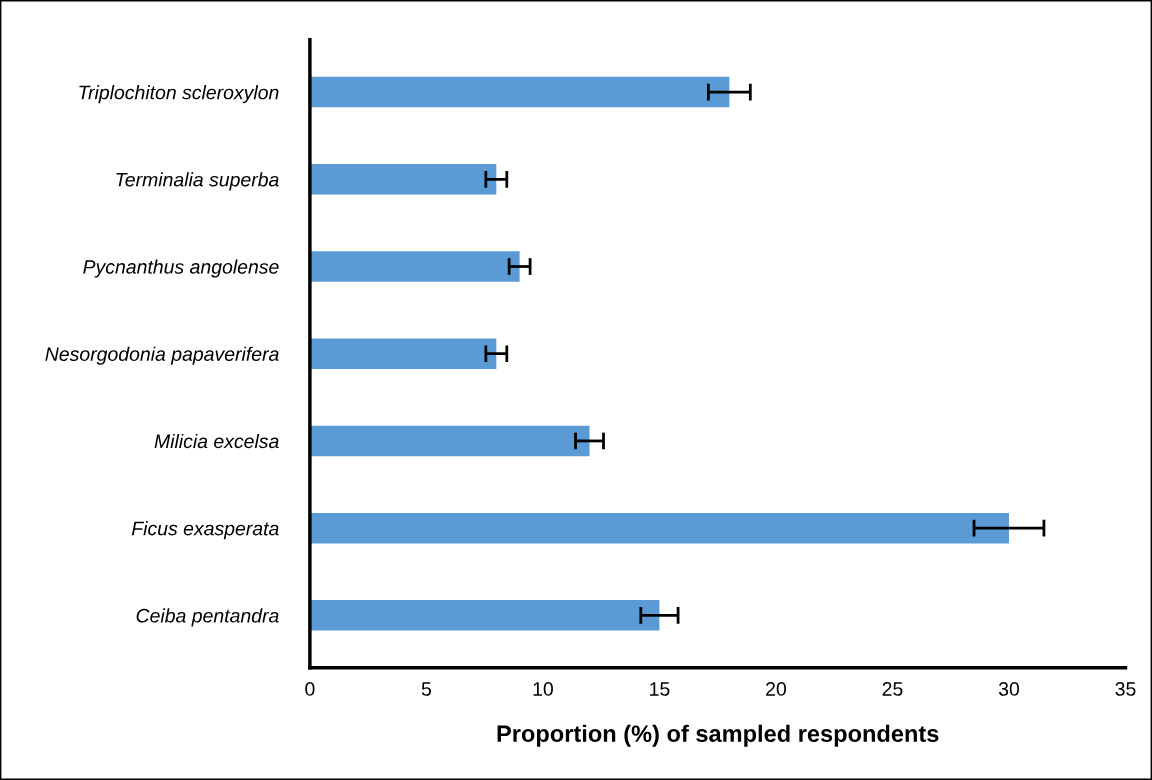 The image size is (1152, 780). Describe the element at coordinates (310, 689) in the screenshot. I see `x-tick-label: 0` at that location.